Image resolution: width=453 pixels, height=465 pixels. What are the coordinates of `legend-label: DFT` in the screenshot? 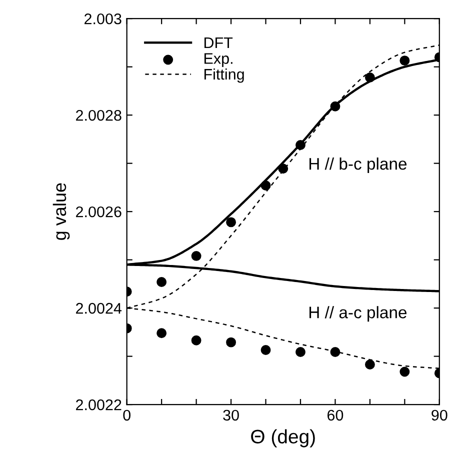 It's located at (218, 42).